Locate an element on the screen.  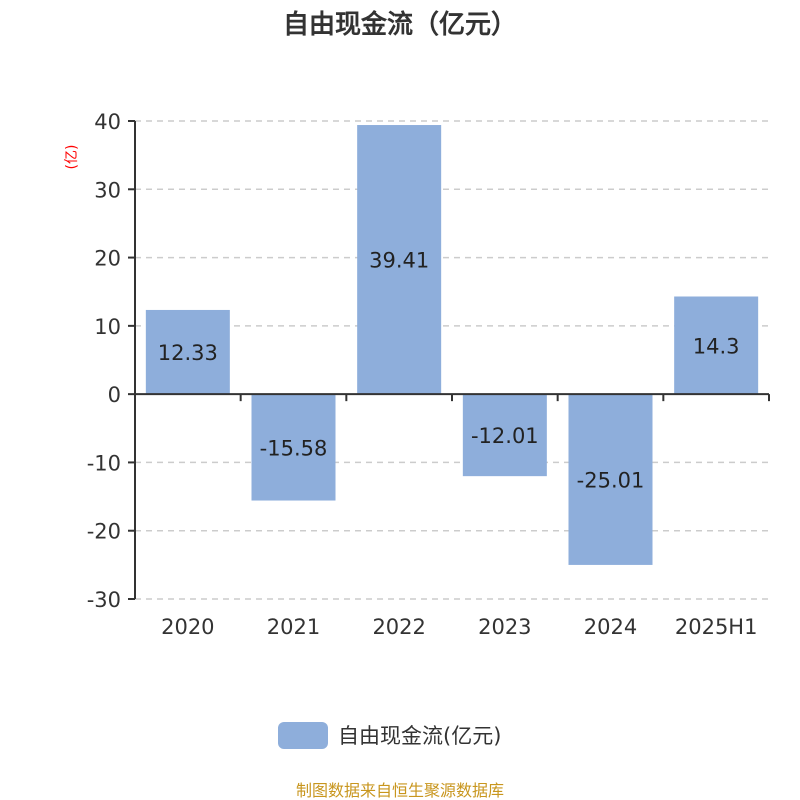
bar-2021 is located at coordinates (293, 447).